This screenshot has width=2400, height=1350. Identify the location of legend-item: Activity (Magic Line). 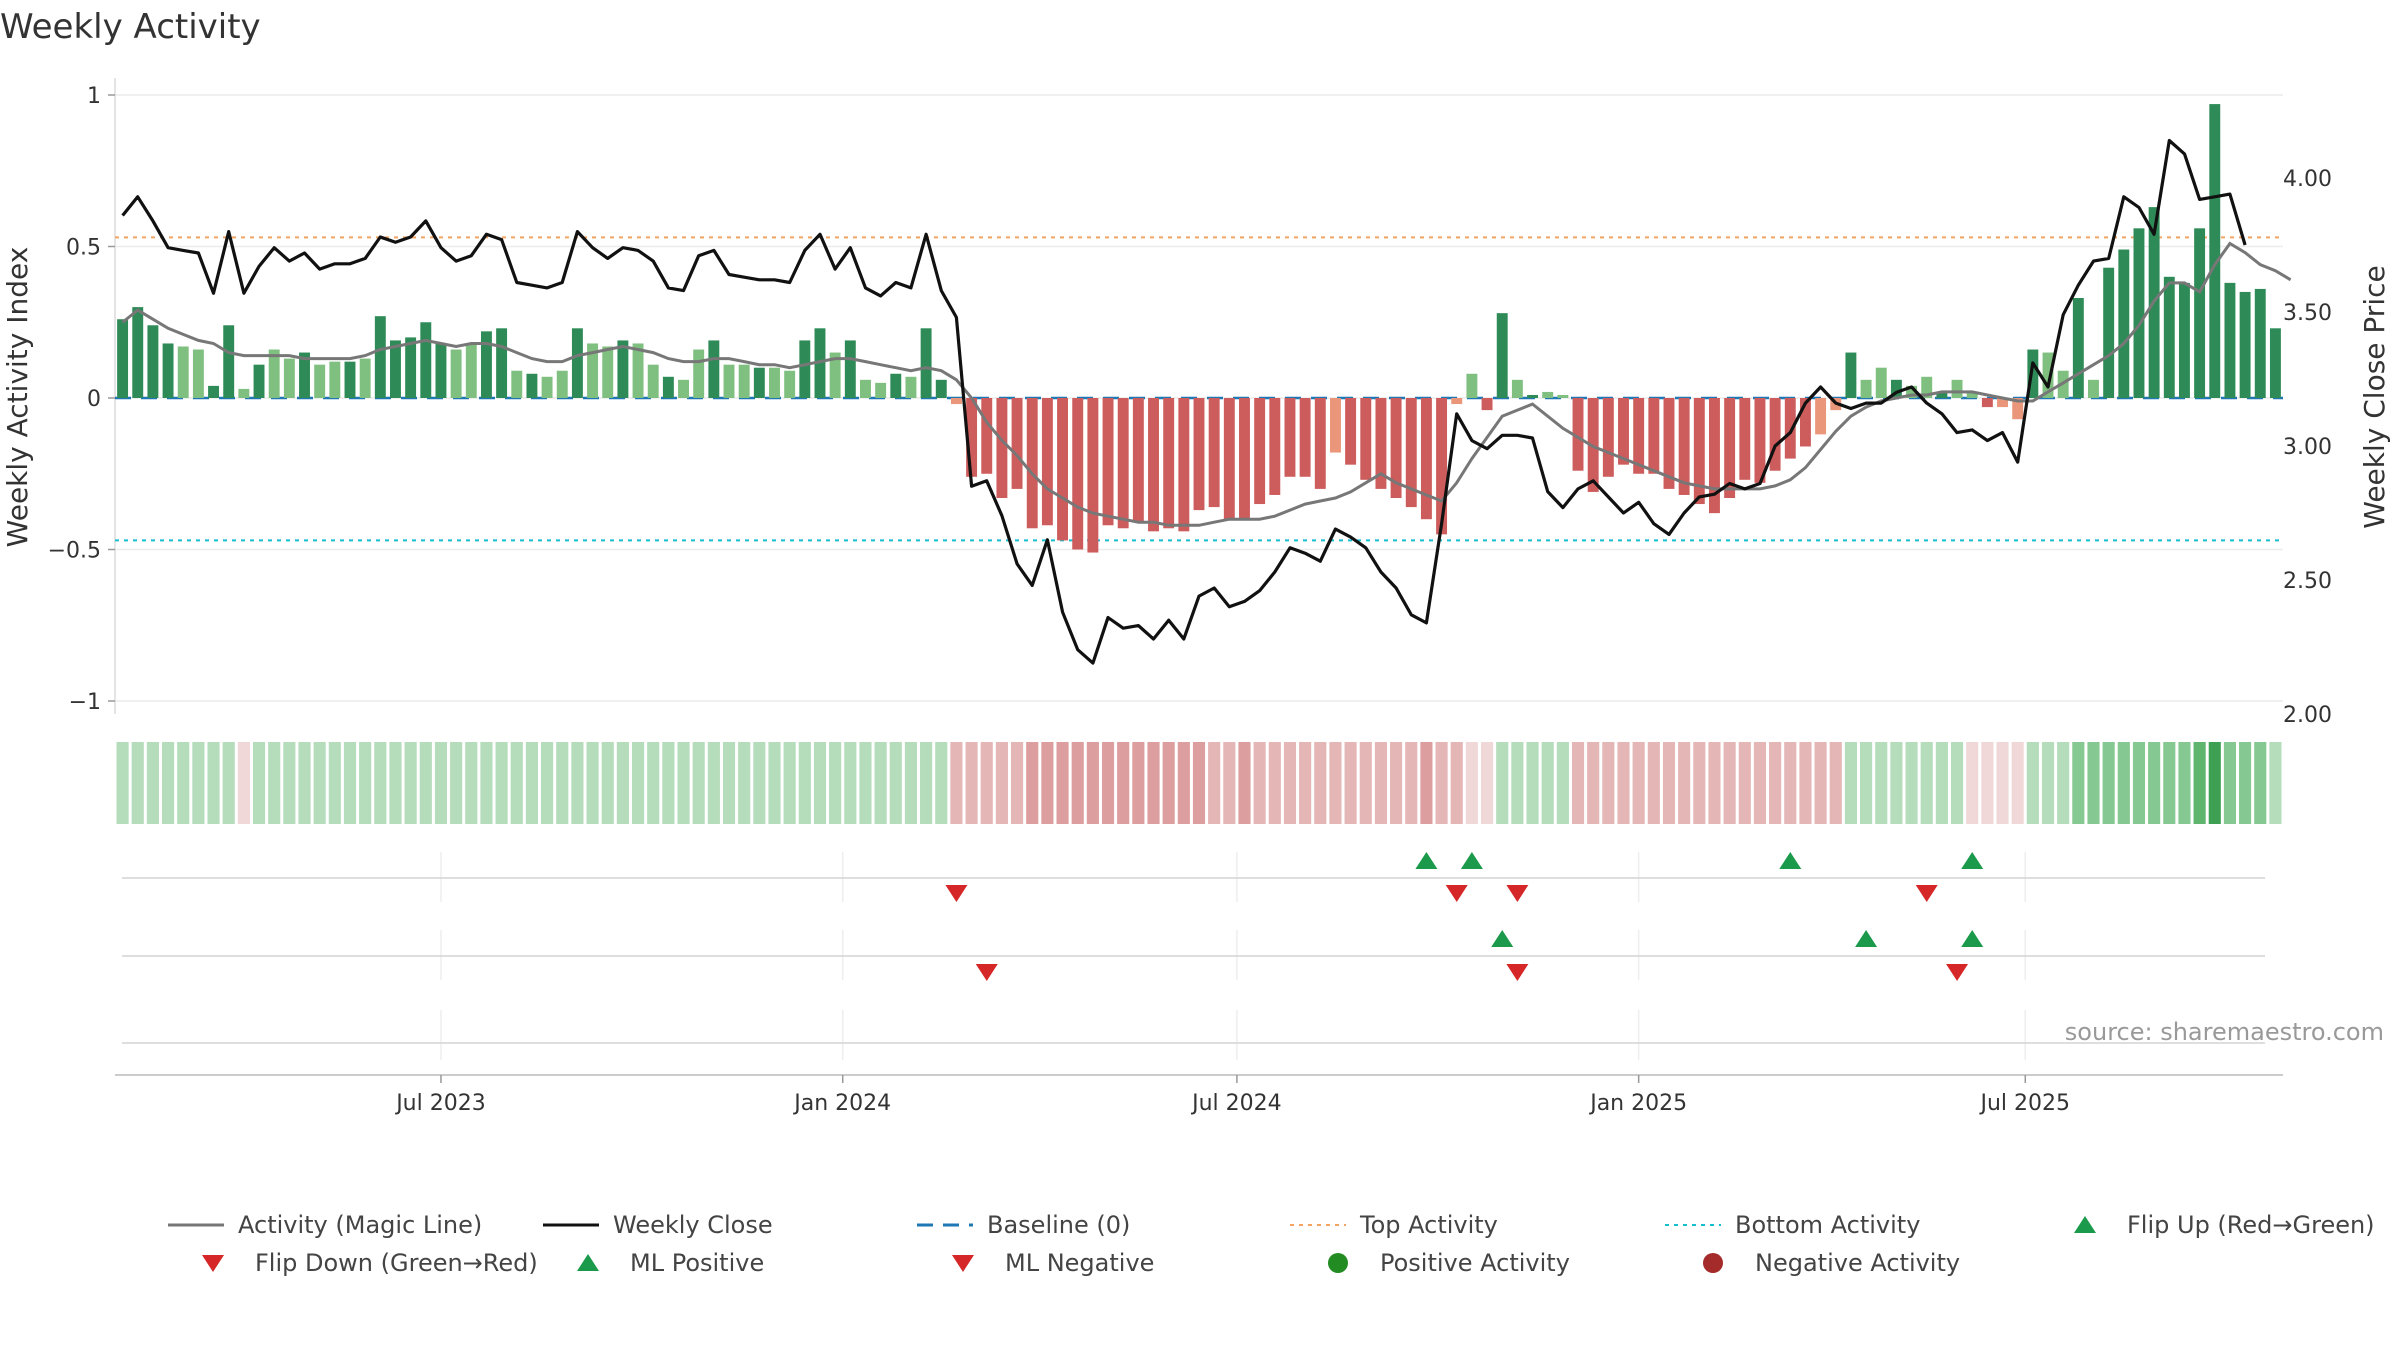
(325, 1225).